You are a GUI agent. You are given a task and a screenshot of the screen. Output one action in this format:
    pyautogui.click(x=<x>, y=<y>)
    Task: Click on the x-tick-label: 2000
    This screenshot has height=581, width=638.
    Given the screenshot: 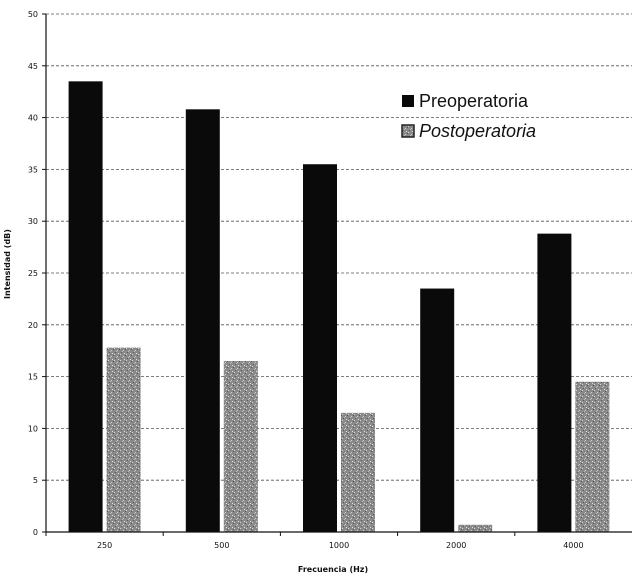 What is the action you would take?
    pyautogui.click(x=456, y=545)
    